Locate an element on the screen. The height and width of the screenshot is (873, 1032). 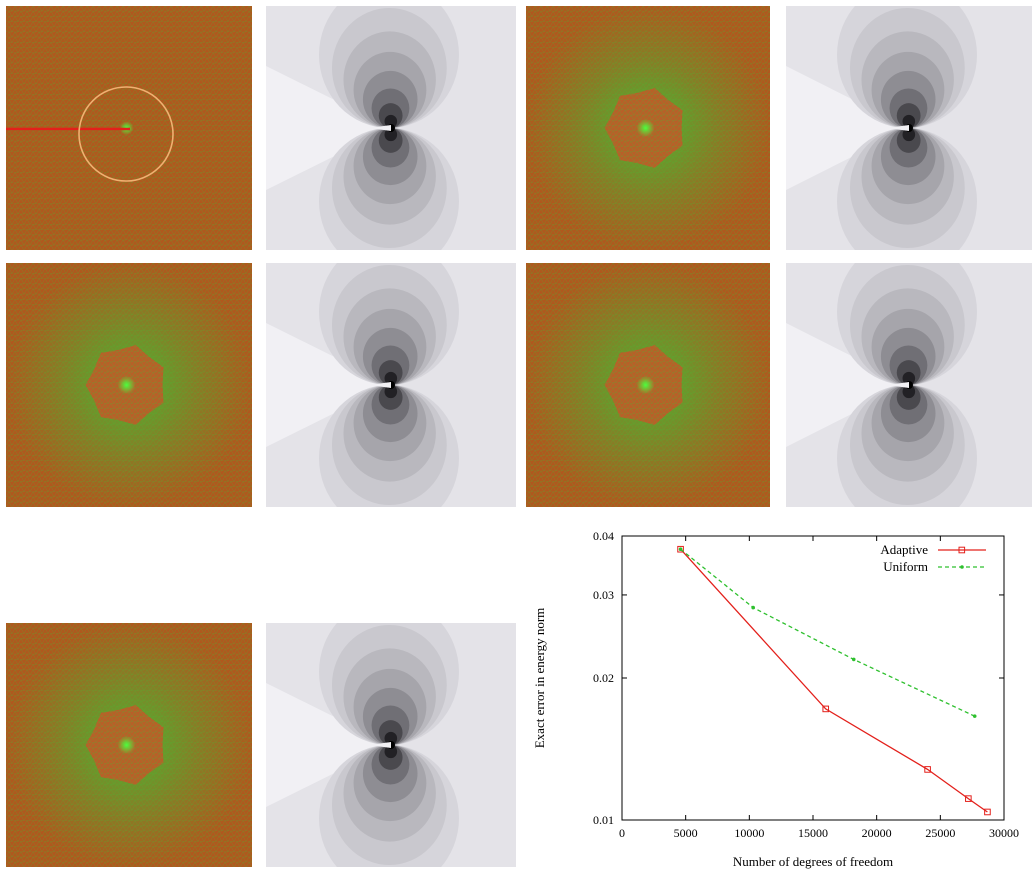
x-tick-label: 10000 is located at coordinates (749, 833).